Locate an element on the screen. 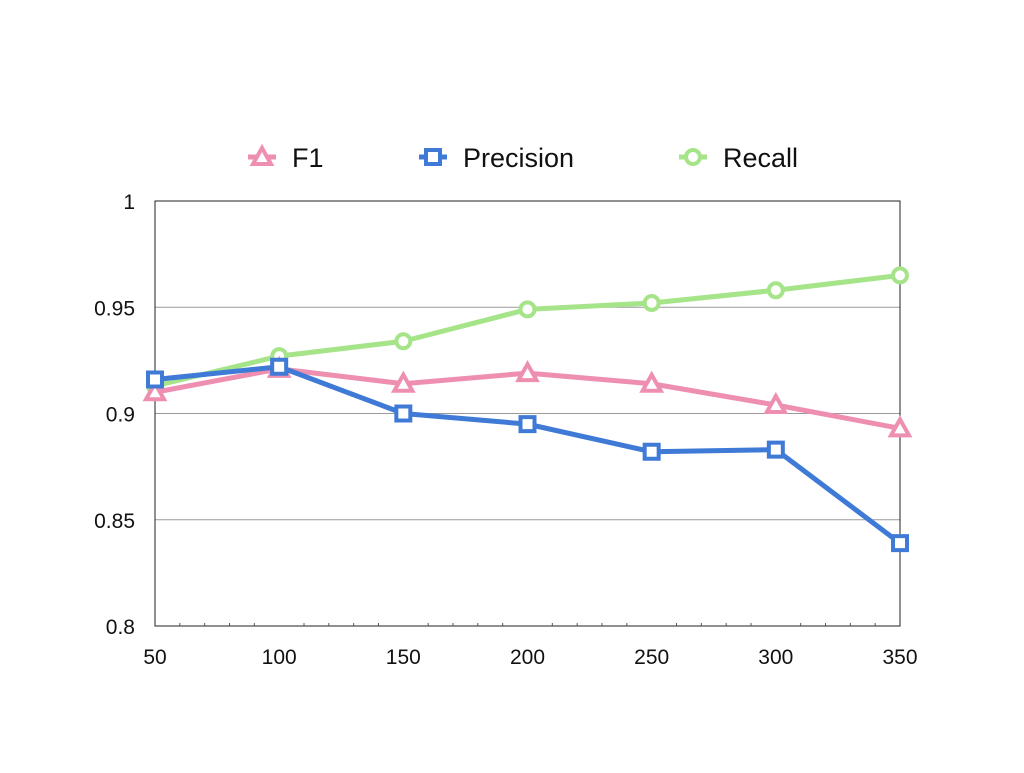 The height and width of the screenshot is (773, 1024). legend-square-icon is located at coordinates (433, 157).